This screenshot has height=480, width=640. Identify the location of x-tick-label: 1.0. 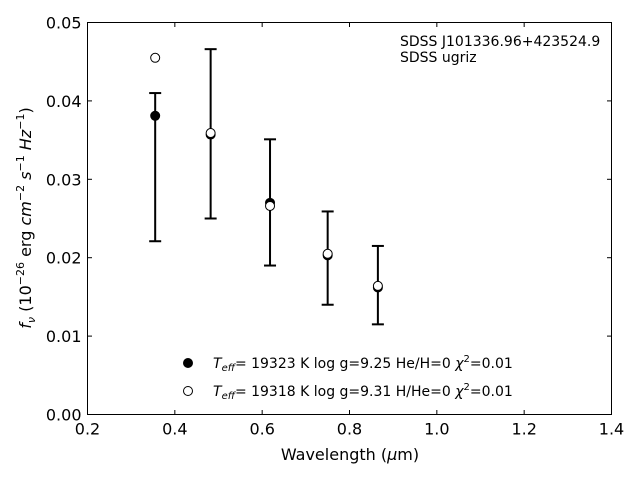
(436, 429).